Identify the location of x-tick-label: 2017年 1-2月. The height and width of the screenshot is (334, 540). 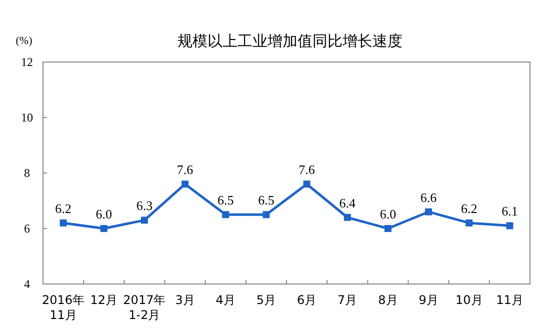
(144, 307).